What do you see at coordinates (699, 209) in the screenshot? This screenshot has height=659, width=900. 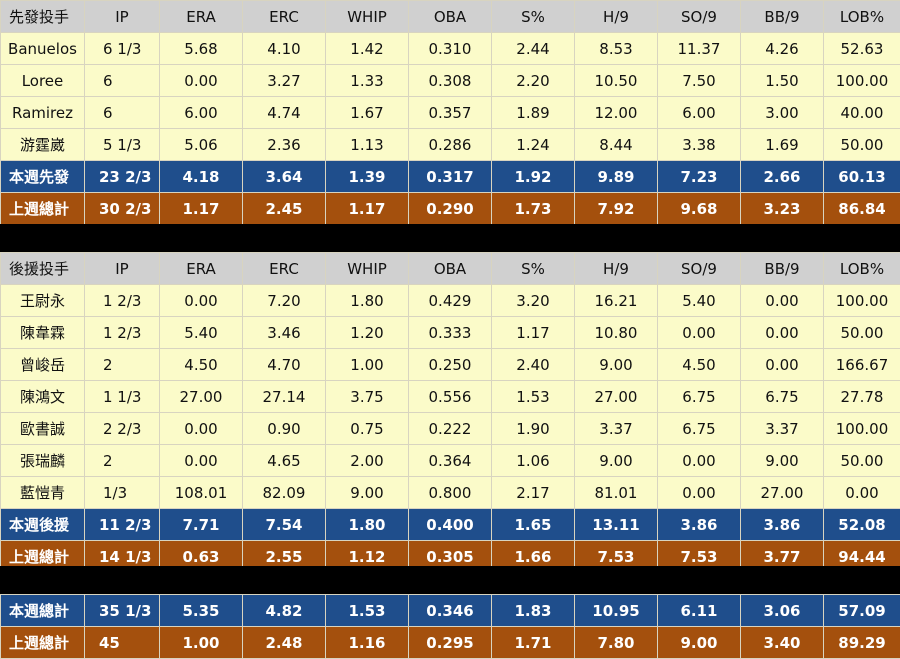 I see `cell-so9: 9.68` at bounding box center [699, 209].